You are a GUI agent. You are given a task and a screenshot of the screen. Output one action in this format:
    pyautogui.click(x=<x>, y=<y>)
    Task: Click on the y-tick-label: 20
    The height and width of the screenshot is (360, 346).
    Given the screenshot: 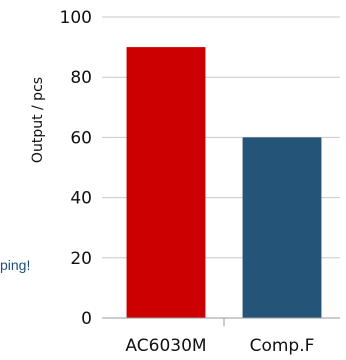 What is the action you would take?
    pyautogui.click(x=81, y=259)
    